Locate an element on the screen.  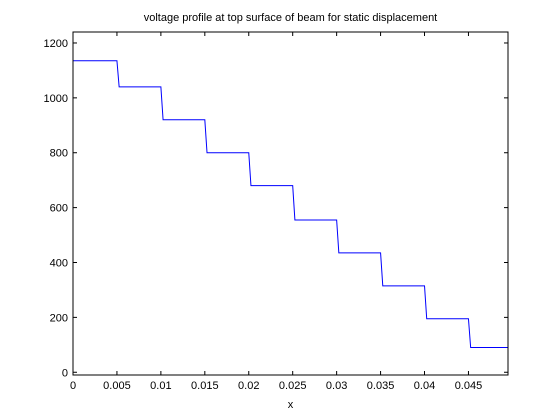
y-tick-label: 200 is located at coordinates (59, 318).